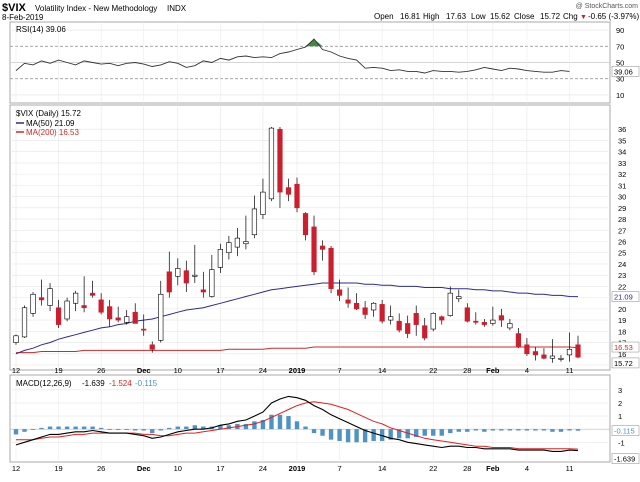  Describe the element at coordinates (16, 468) in the screenshot. I see `macd-x-tick-label: 12` at that location.